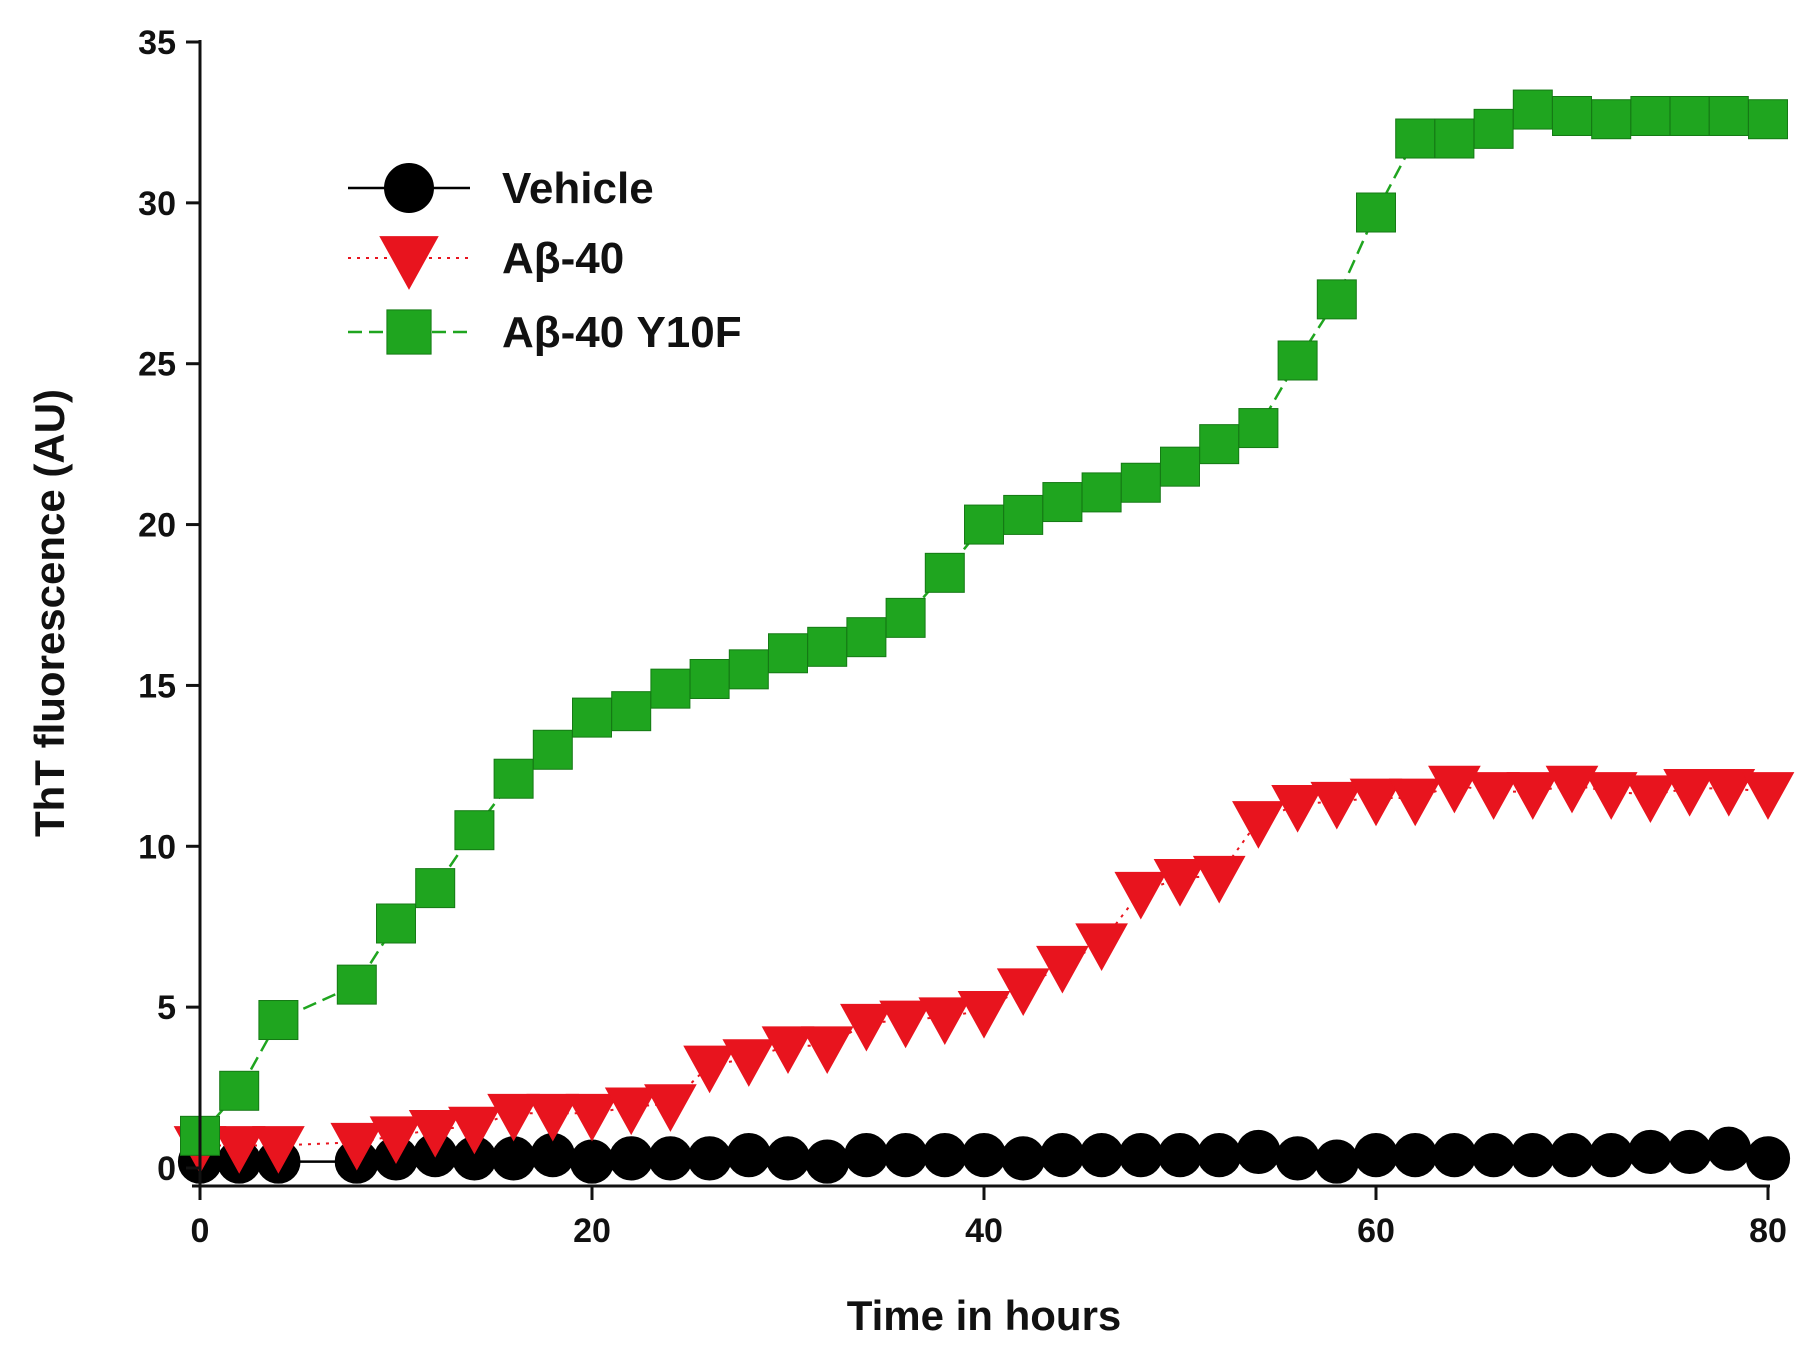 The image size is (1803, 1356). Describe the element at coordinates (1376, 1231) in the screenshot. I see `x-tick-label: 60` at that location.